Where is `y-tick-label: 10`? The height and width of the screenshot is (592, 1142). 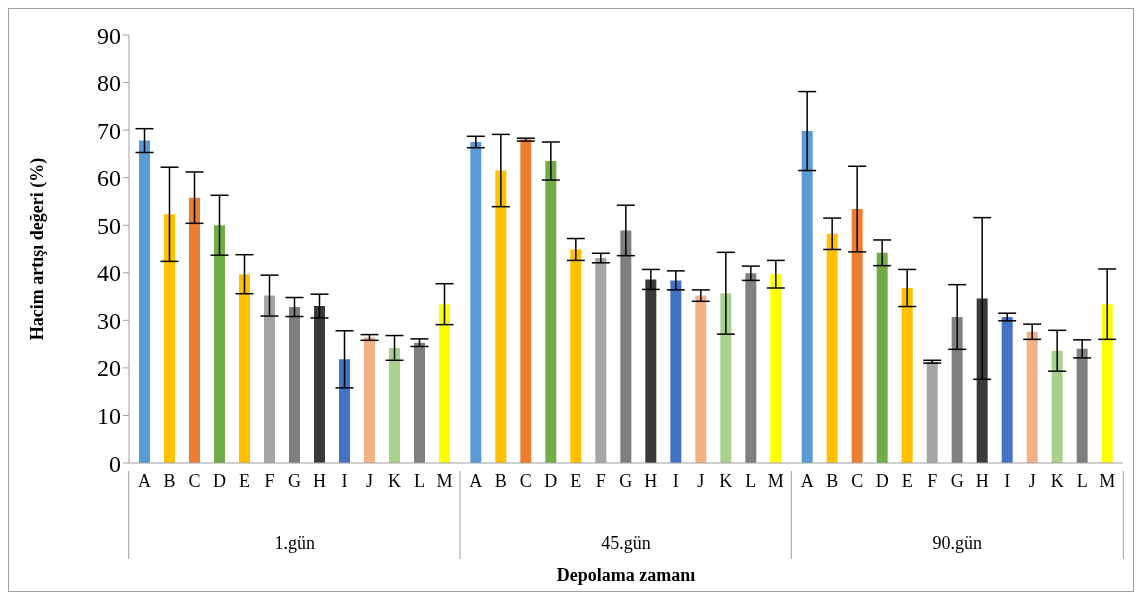 y-tick-label: 10 is located at coordinates (109, 415).